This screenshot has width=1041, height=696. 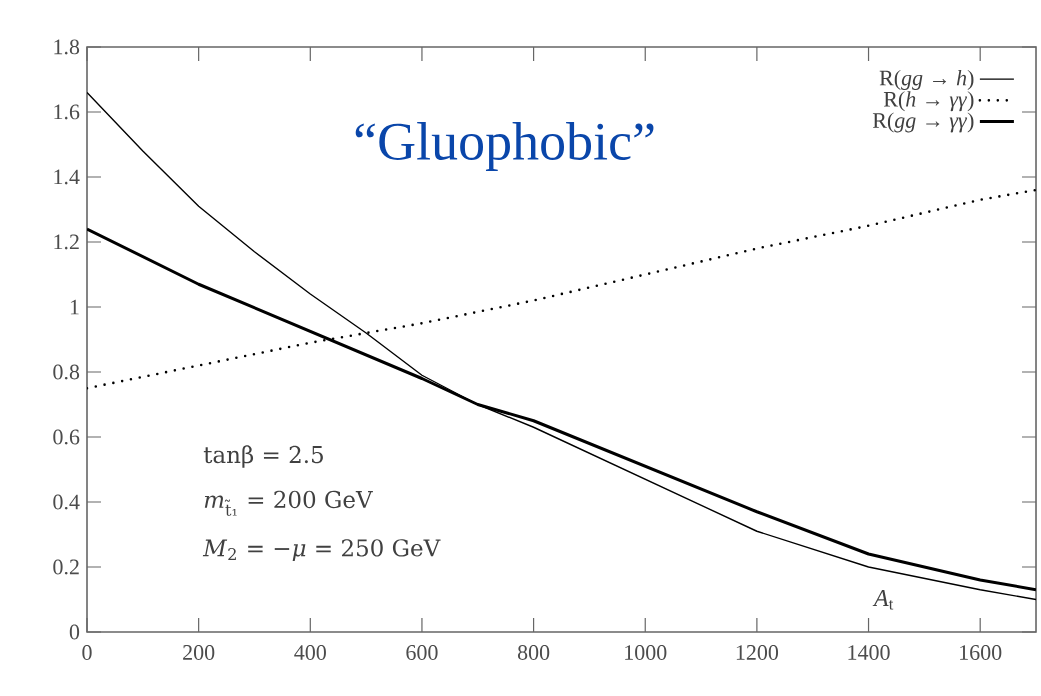 I want to click on x-axis-title: A$_{t}$, so click(x=883, y=600).